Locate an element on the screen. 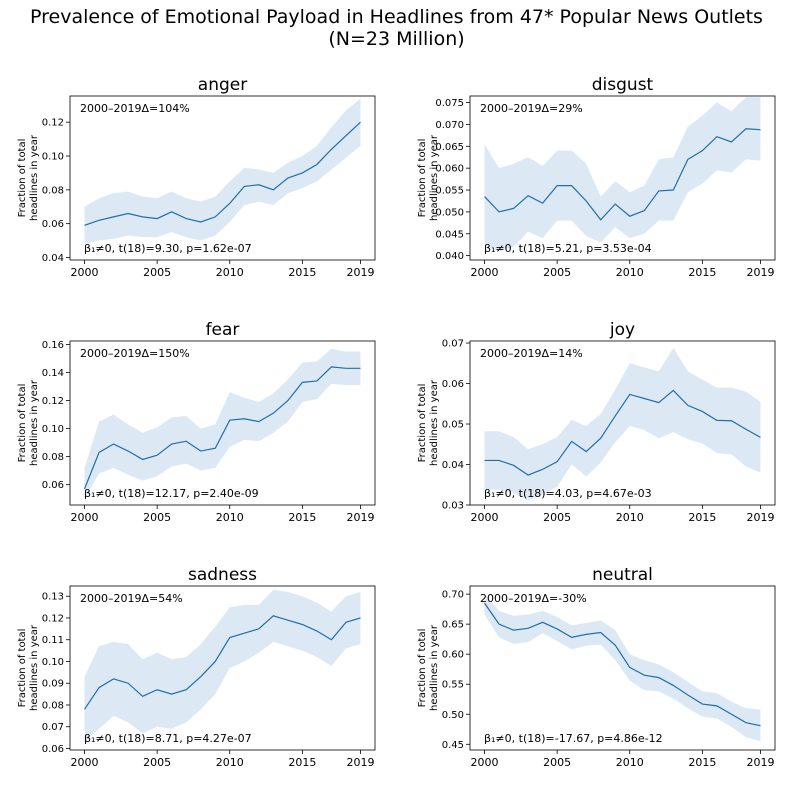 This screenshot has width=793, height=785. subplot-title: neutral is located at coordinates (622, 575).